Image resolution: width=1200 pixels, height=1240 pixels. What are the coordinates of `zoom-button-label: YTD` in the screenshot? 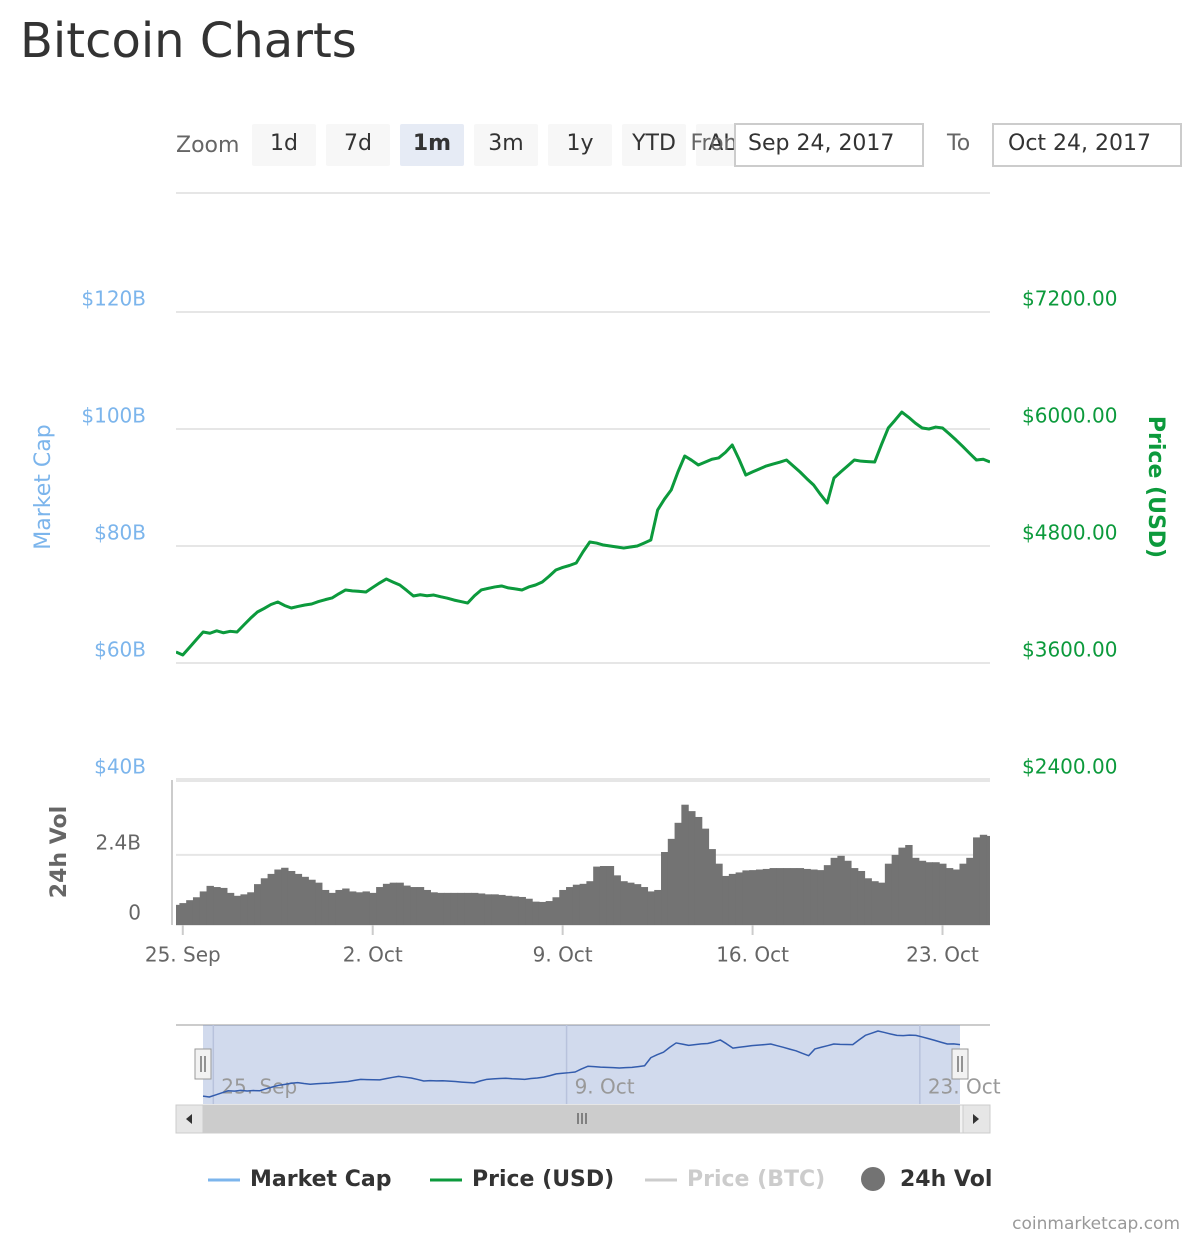 It's located at (653, 143).